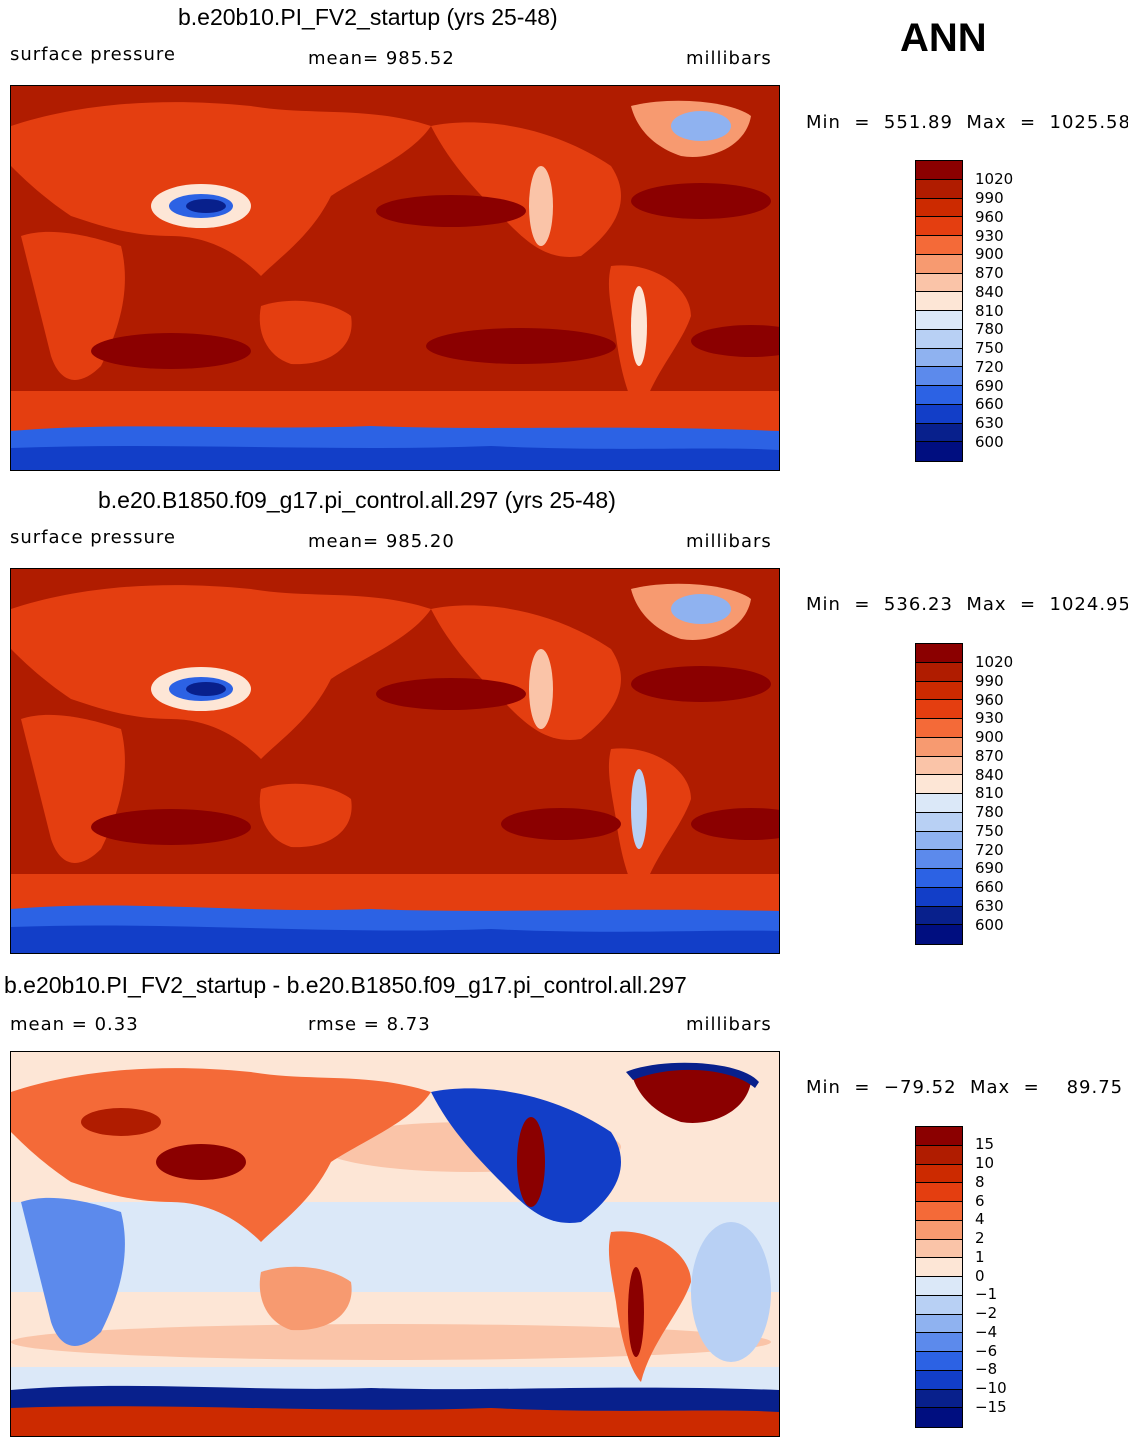 The image size is (1128, 1441). I want to click on panel-2-colorbar-label: 870, so click(989, 756).